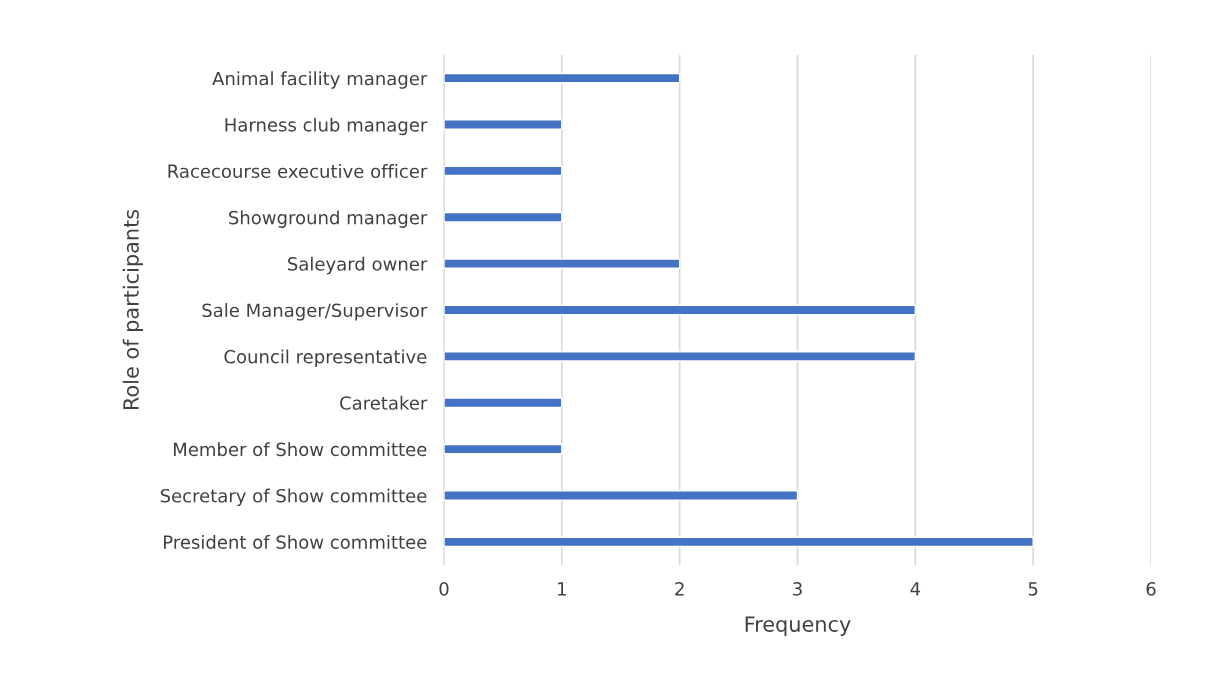  I want to click on y-tick-label: Council representative, so click(325, 358).